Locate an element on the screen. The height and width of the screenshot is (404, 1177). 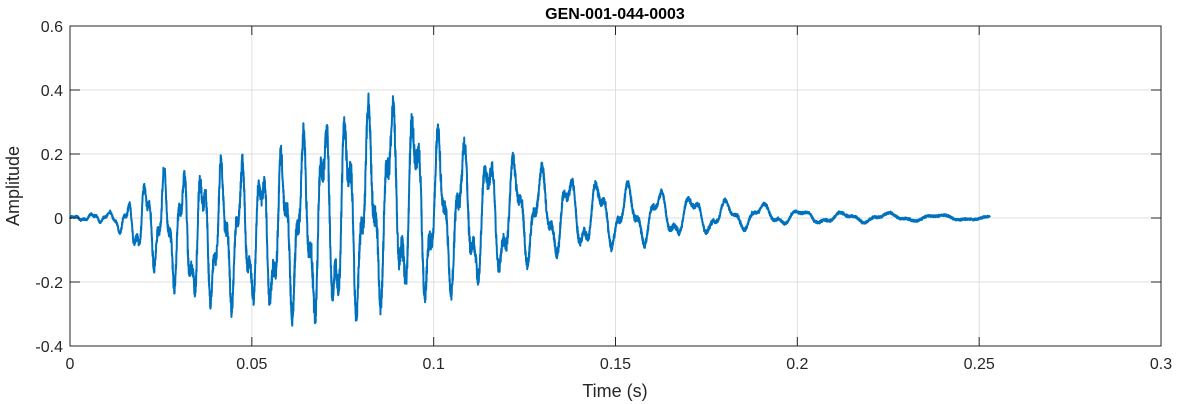
x-tick-label: 0.3 is located at coordinates (1161, 364).